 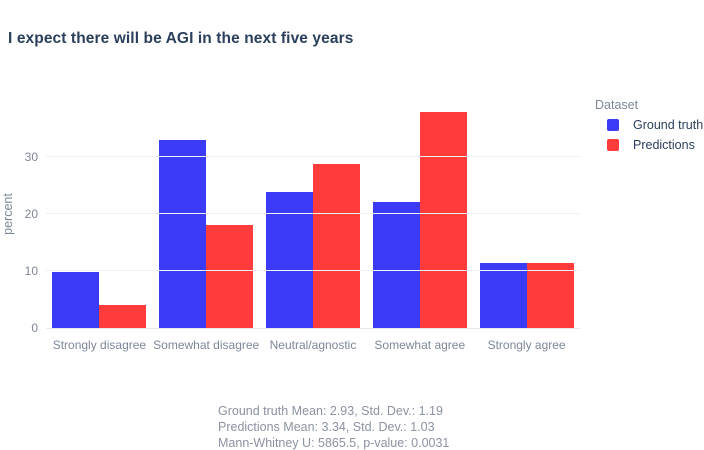 I want to click on legend-items: Ground truth Predictions, so click(x=643, y=135).